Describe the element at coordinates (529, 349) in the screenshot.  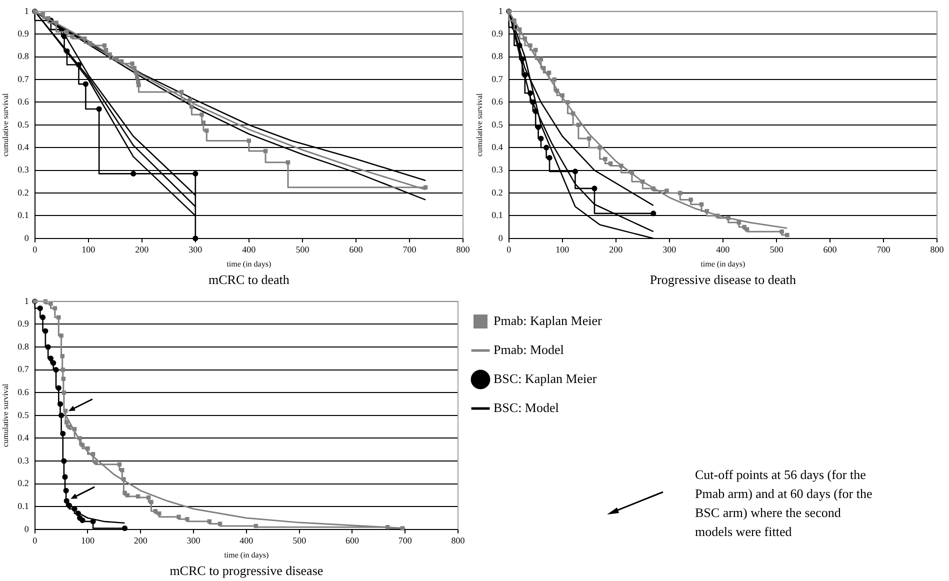
I see `legend-label: Pmab: Model` at that location.